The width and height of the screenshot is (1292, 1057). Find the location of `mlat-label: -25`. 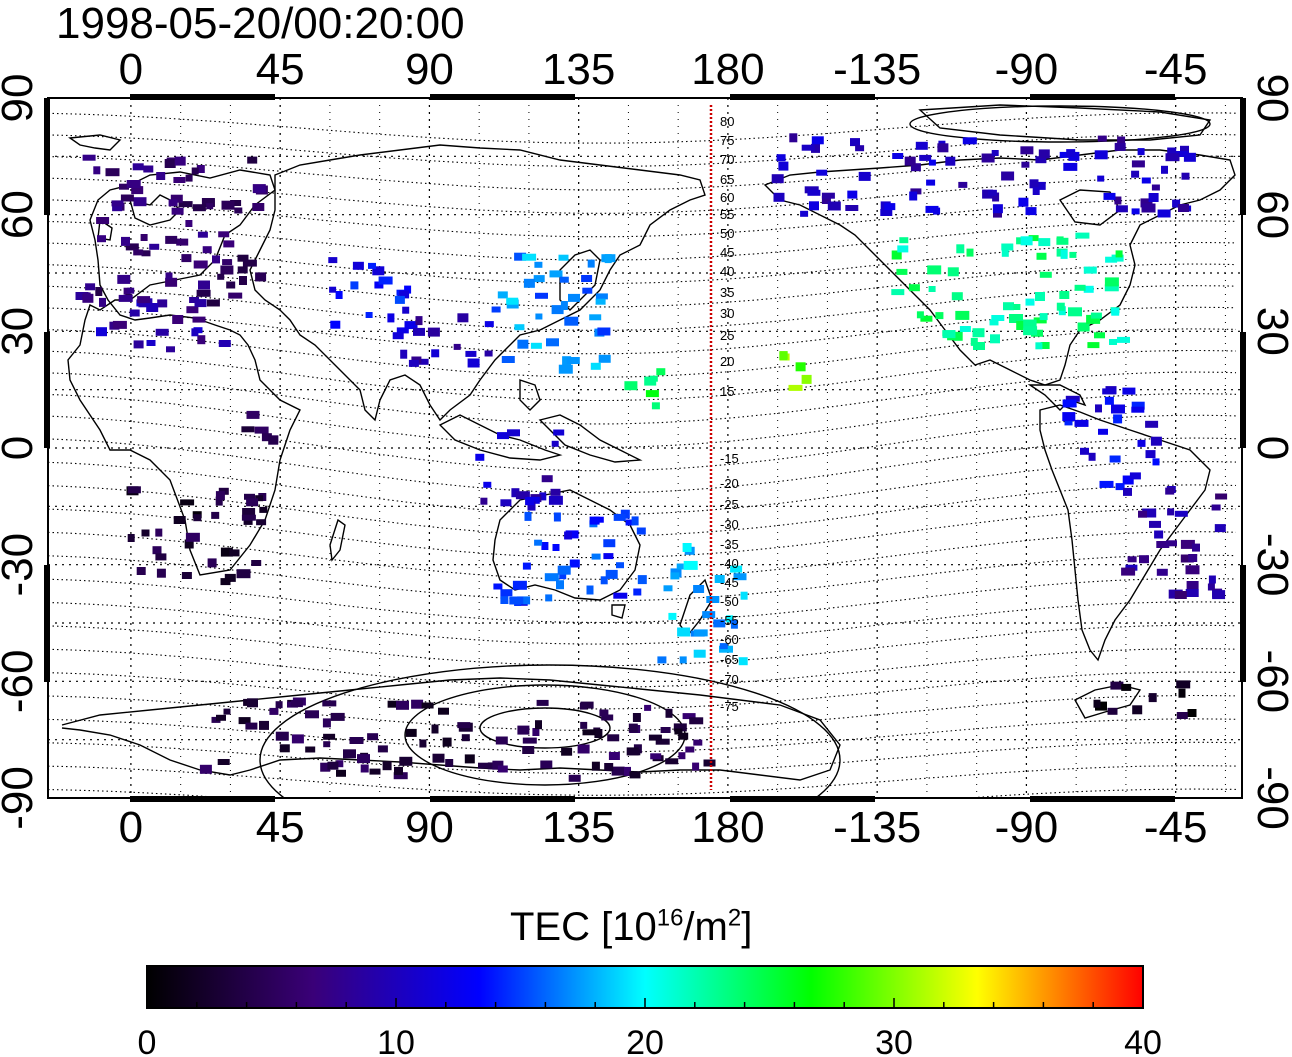

mlat-label: -25 is located at coordinates (729, 504).